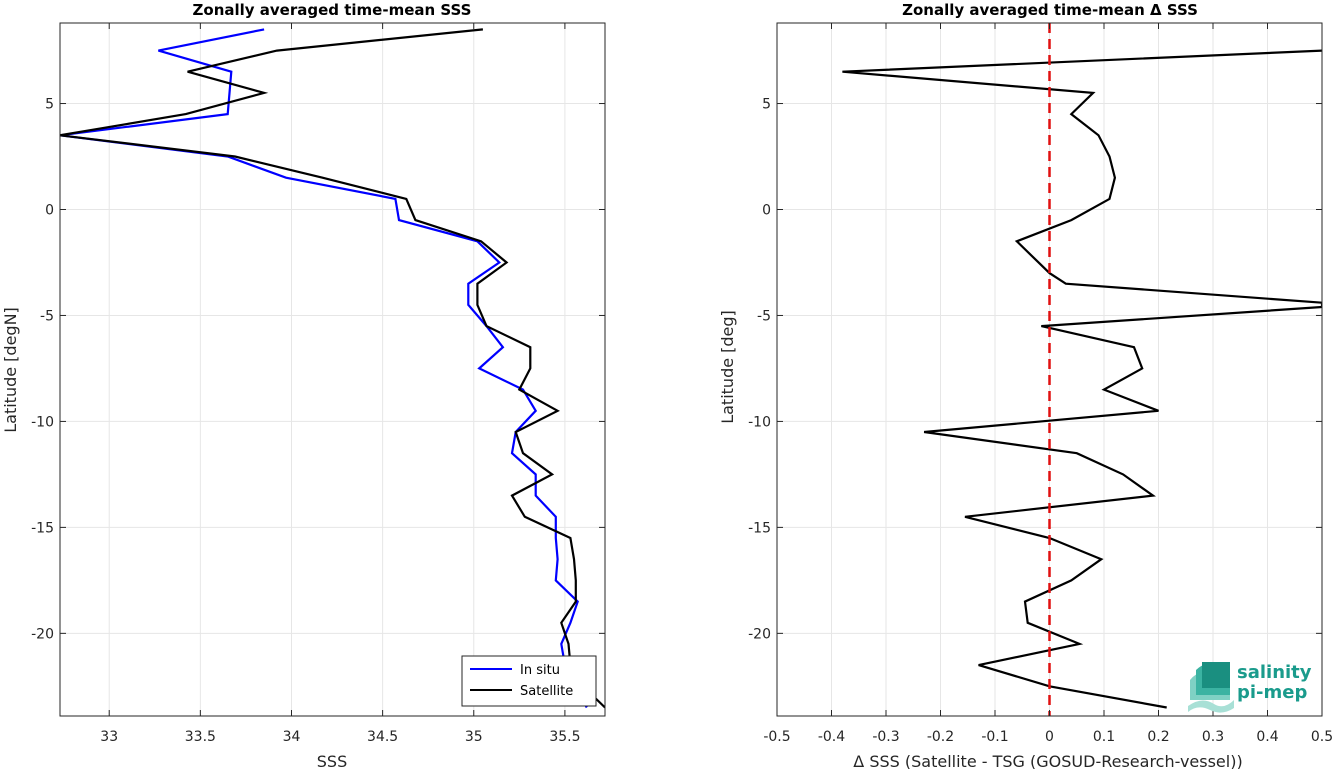 The width and height of the screenshot is (1336, 769). What do you see at coordinates (766, 105) in the screenshot?
I see `right-y-tick-label: 5` at bounding box center [766, 105].